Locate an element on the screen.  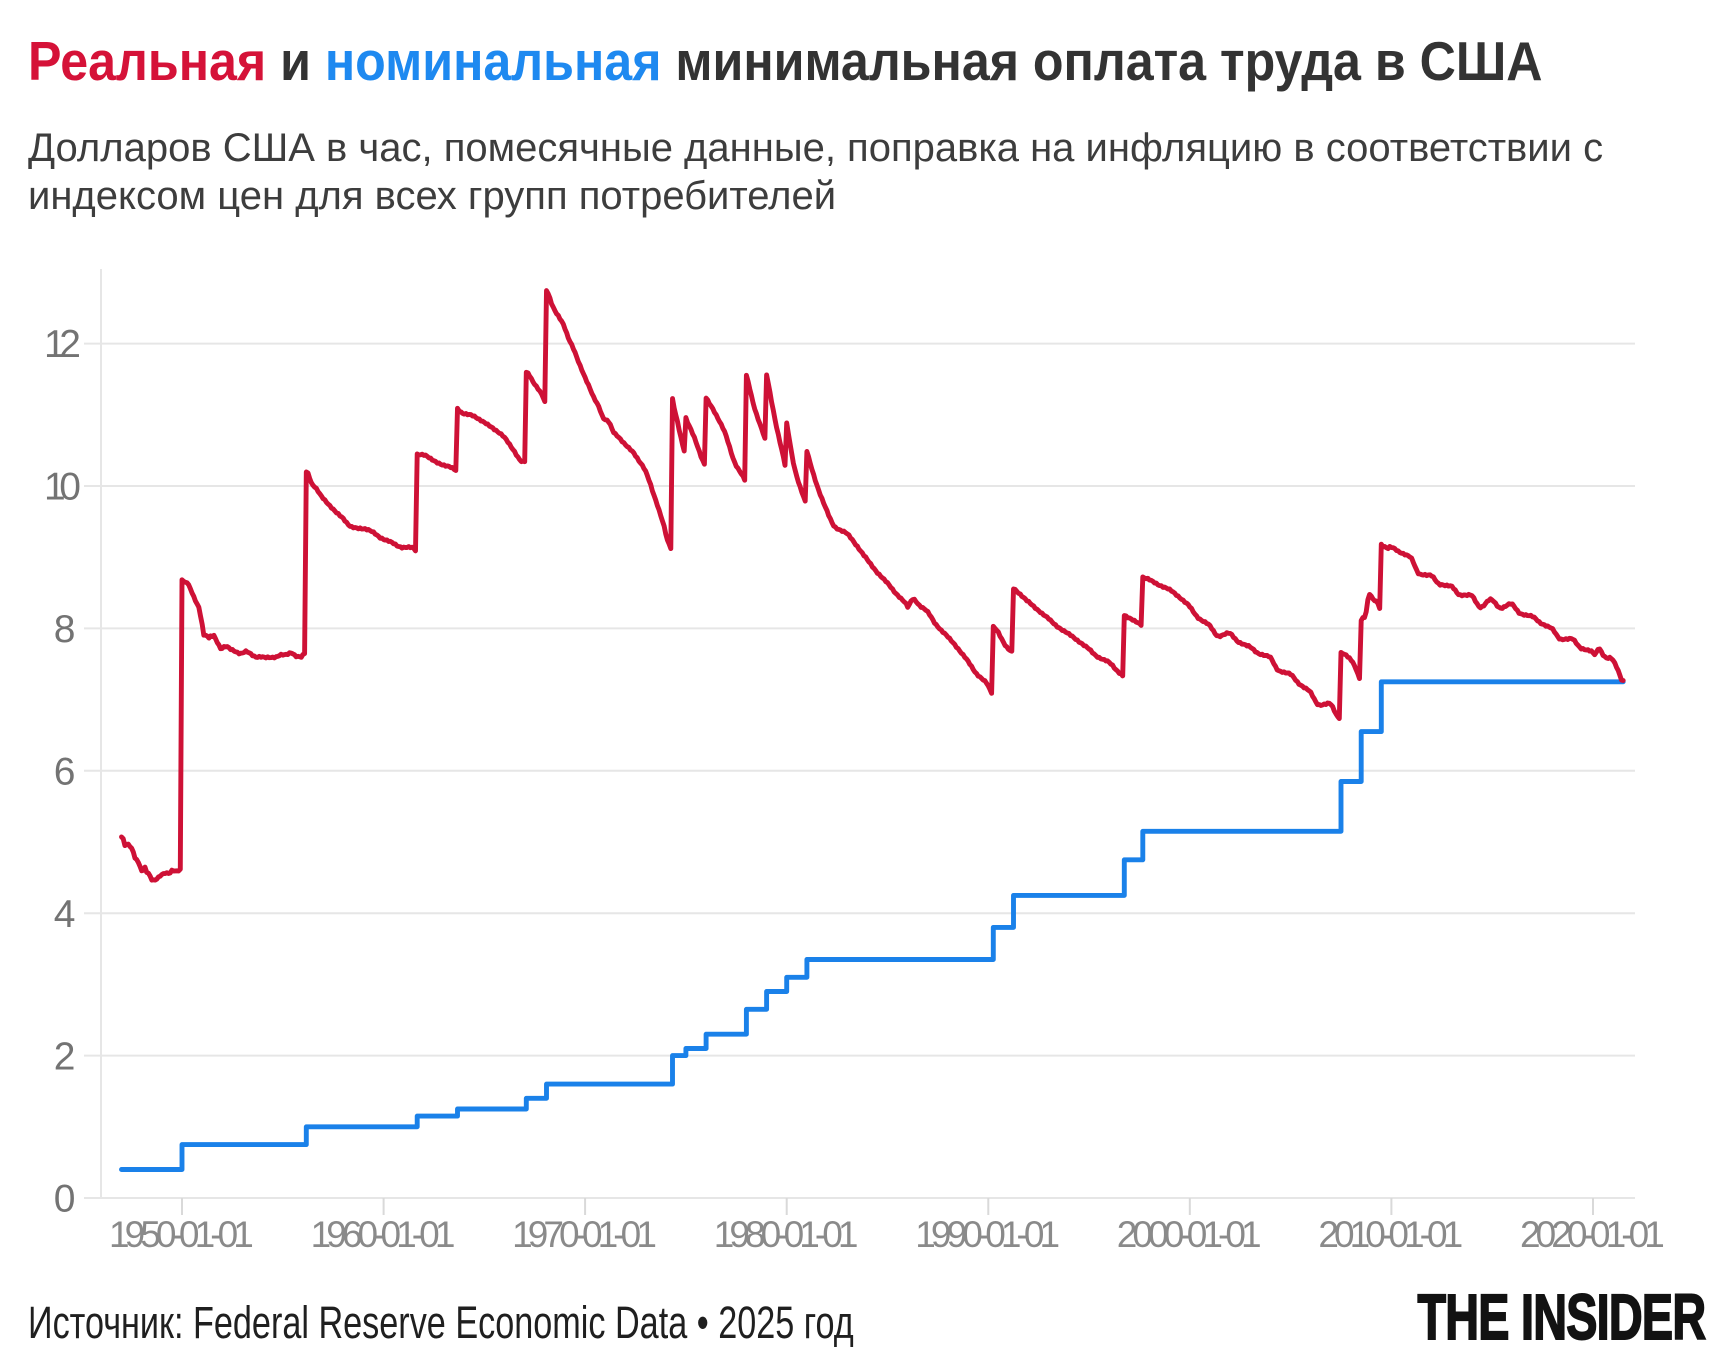
svg-text: 6 is located at coordinates (65, 772).